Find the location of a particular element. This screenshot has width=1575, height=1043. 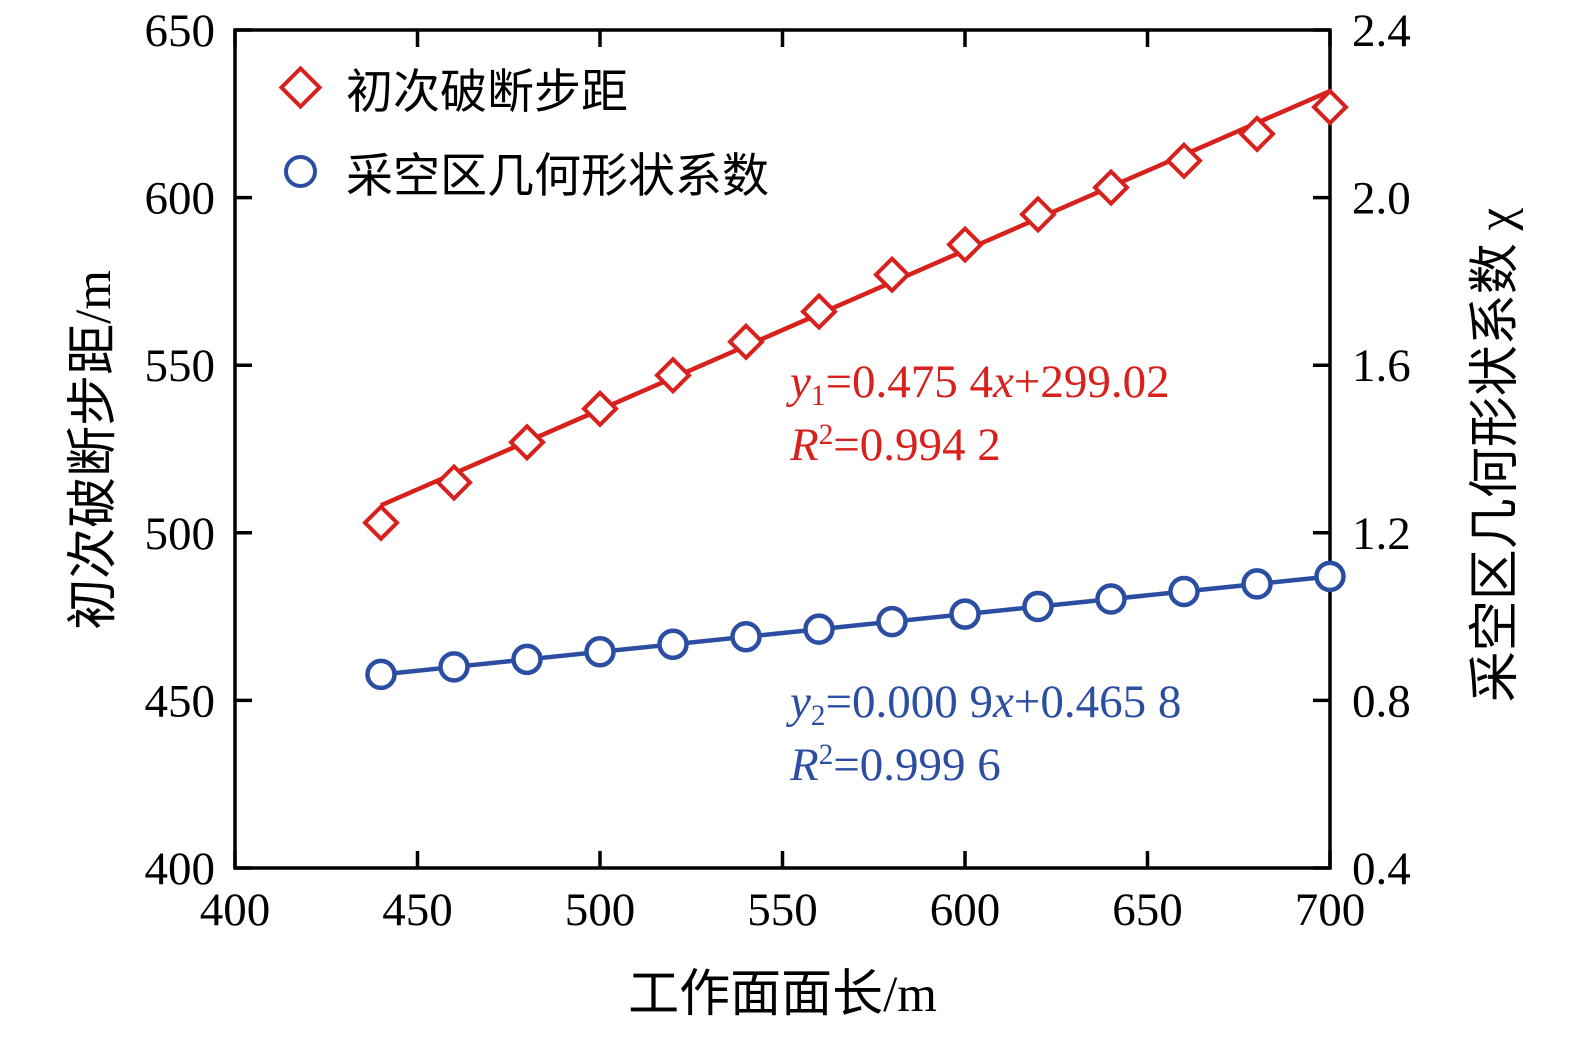

y-right-tick-label: 1.2 is located at coordinates (1381, 534).